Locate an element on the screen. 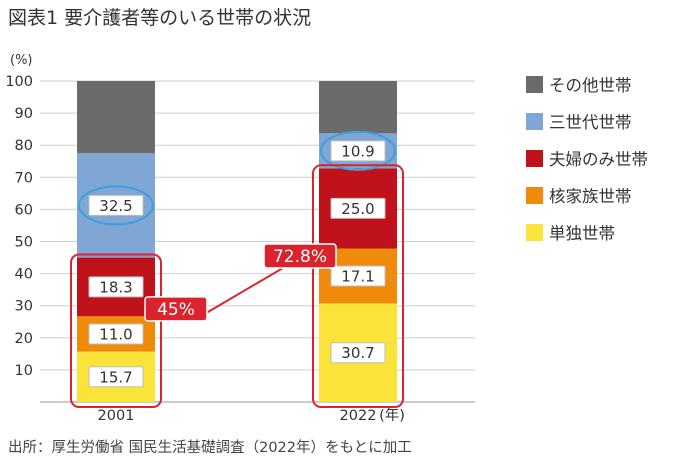  y-tick-label: 20 is located at coordinates (24, 339).